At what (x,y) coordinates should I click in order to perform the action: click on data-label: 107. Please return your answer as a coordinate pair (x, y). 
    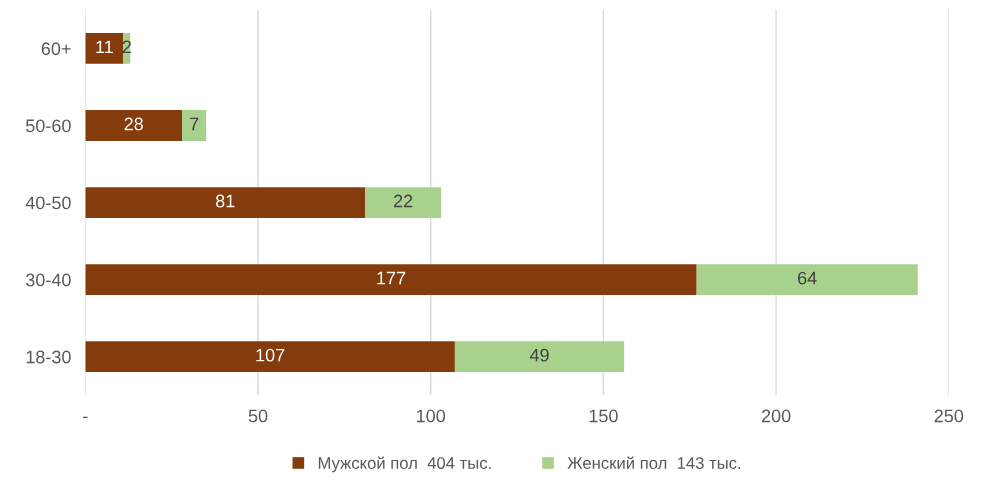
    Looking at the image, I should click on (270, 355).